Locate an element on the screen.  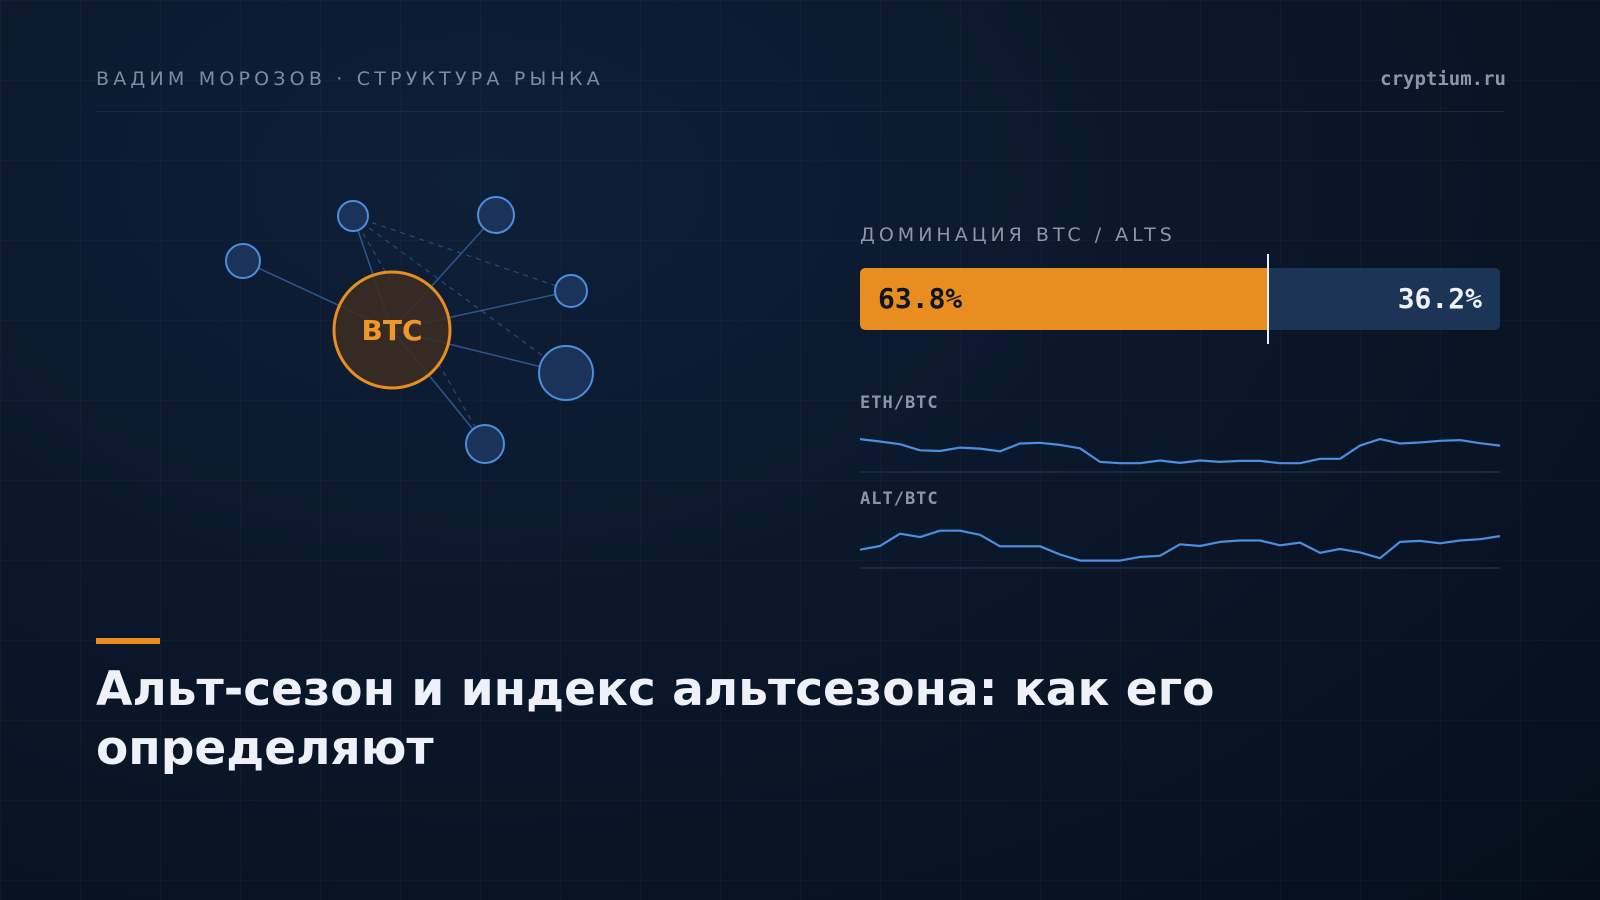
sparkline-eth-btc is located at coordinates (1180, 455).